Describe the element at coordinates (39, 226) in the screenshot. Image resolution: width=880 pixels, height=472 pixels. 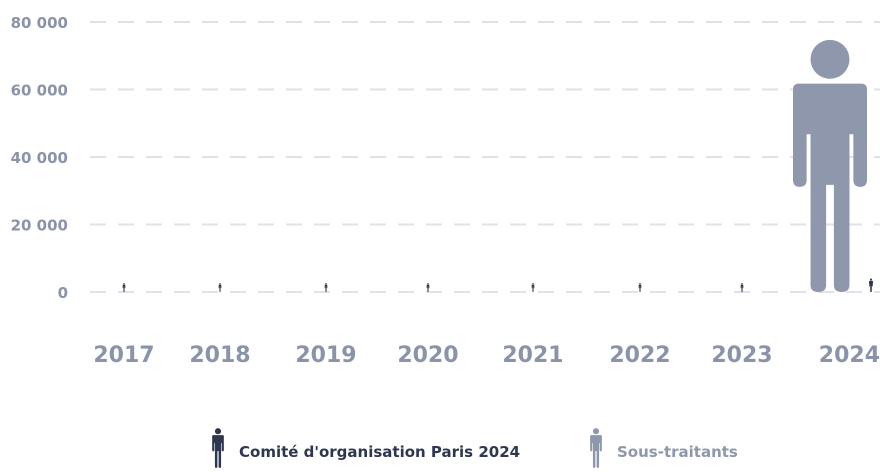
I see `y-tick-label: 20 000` at that location.